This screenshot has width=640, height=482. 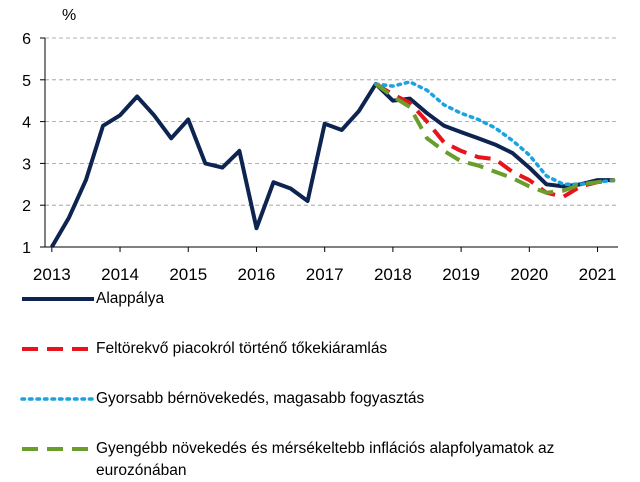 What do you see at coordinates (393, 274) in the screenshot?
I see `x-tick-label: 2018` at bounding box center [393, 274].